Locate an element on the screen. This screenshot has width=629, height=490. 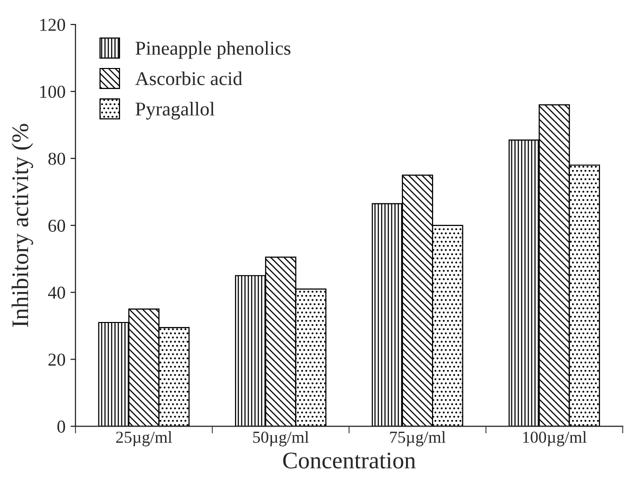
y-tick-label: 40 is located at coordinates (57, 292).